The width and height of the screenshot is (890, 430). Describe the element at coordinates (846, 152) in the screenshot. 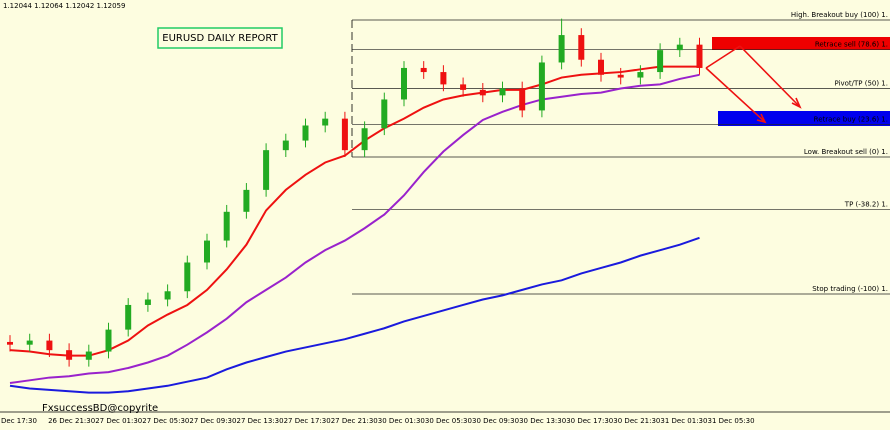

I see `level-label: Low. Breakout sell (0) 1.` at that location.